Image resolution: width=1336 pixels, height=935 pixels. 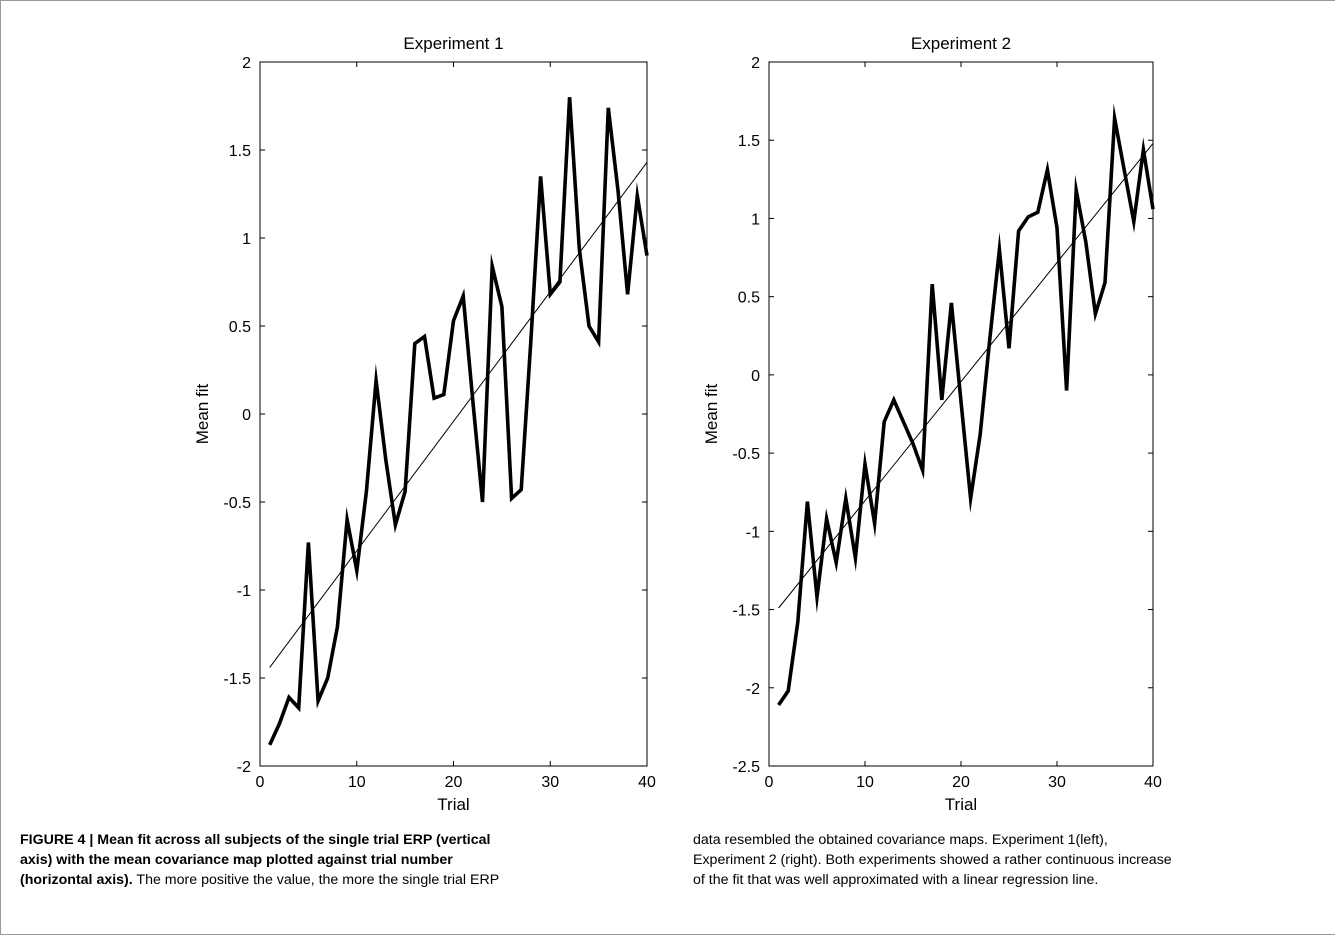 I want to click on chart-title: Experiment 1, so click(x=453, y=43).